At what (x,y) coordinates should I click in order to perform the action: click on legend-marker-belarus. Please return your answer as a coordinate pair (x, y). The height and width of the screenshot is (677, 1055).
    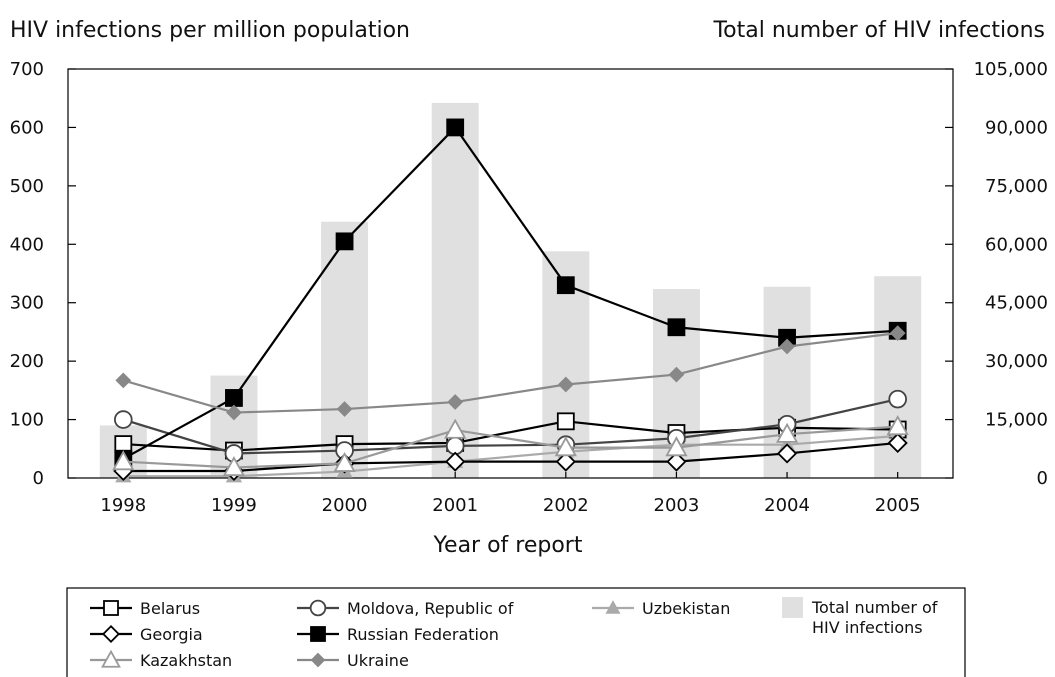
    Looking at the image, I should click on (111, 608).